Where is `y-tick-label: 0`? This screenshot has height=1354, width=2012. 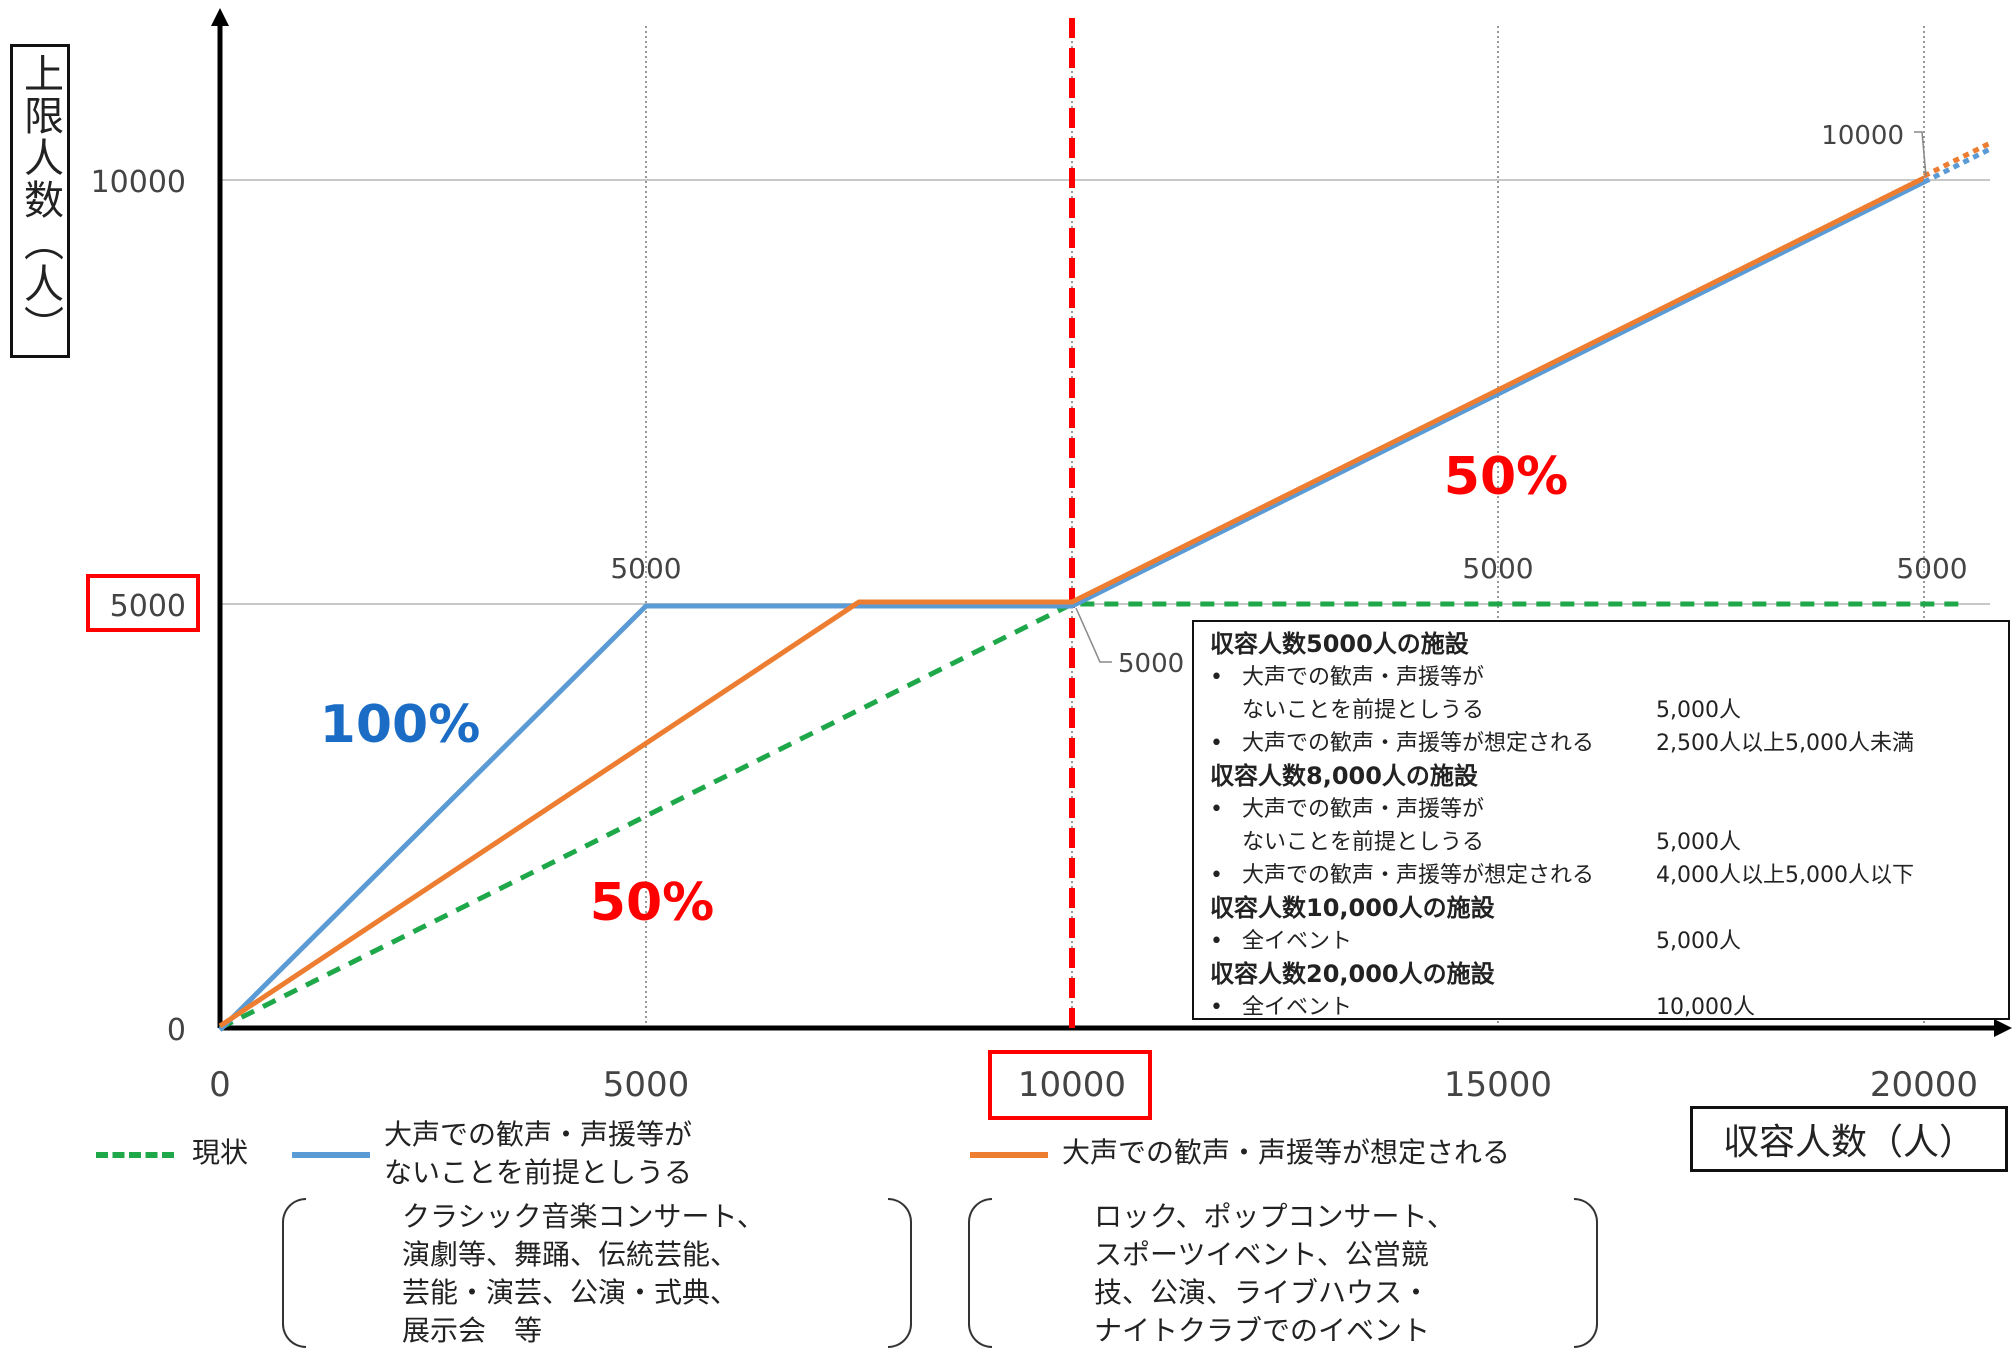
y-tick-label: 0 is located at coordinates (176, 1030).